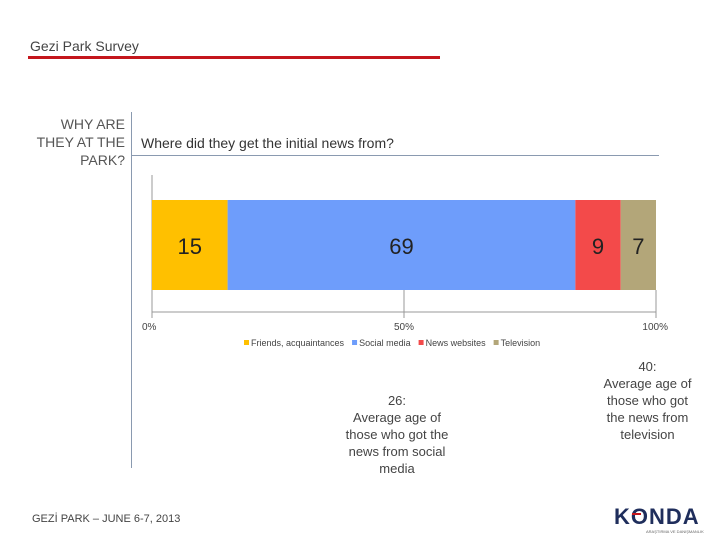 The image size is (720, 540). I want to click on note-line: those who got, so click(647, 400).